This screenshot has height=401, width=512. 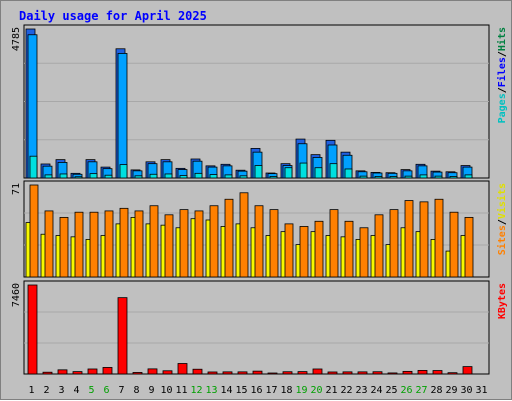 I want to click on legend-hits: Pages/Files/Hits, so click(x=502, y=75).